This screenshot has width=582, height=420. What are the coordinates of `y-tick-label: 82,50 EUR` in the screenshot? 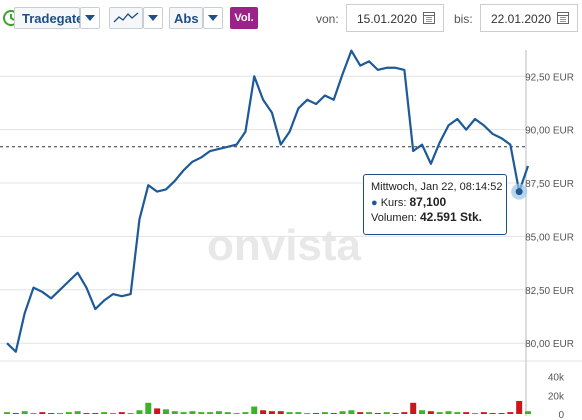 It's located at (549, 291).